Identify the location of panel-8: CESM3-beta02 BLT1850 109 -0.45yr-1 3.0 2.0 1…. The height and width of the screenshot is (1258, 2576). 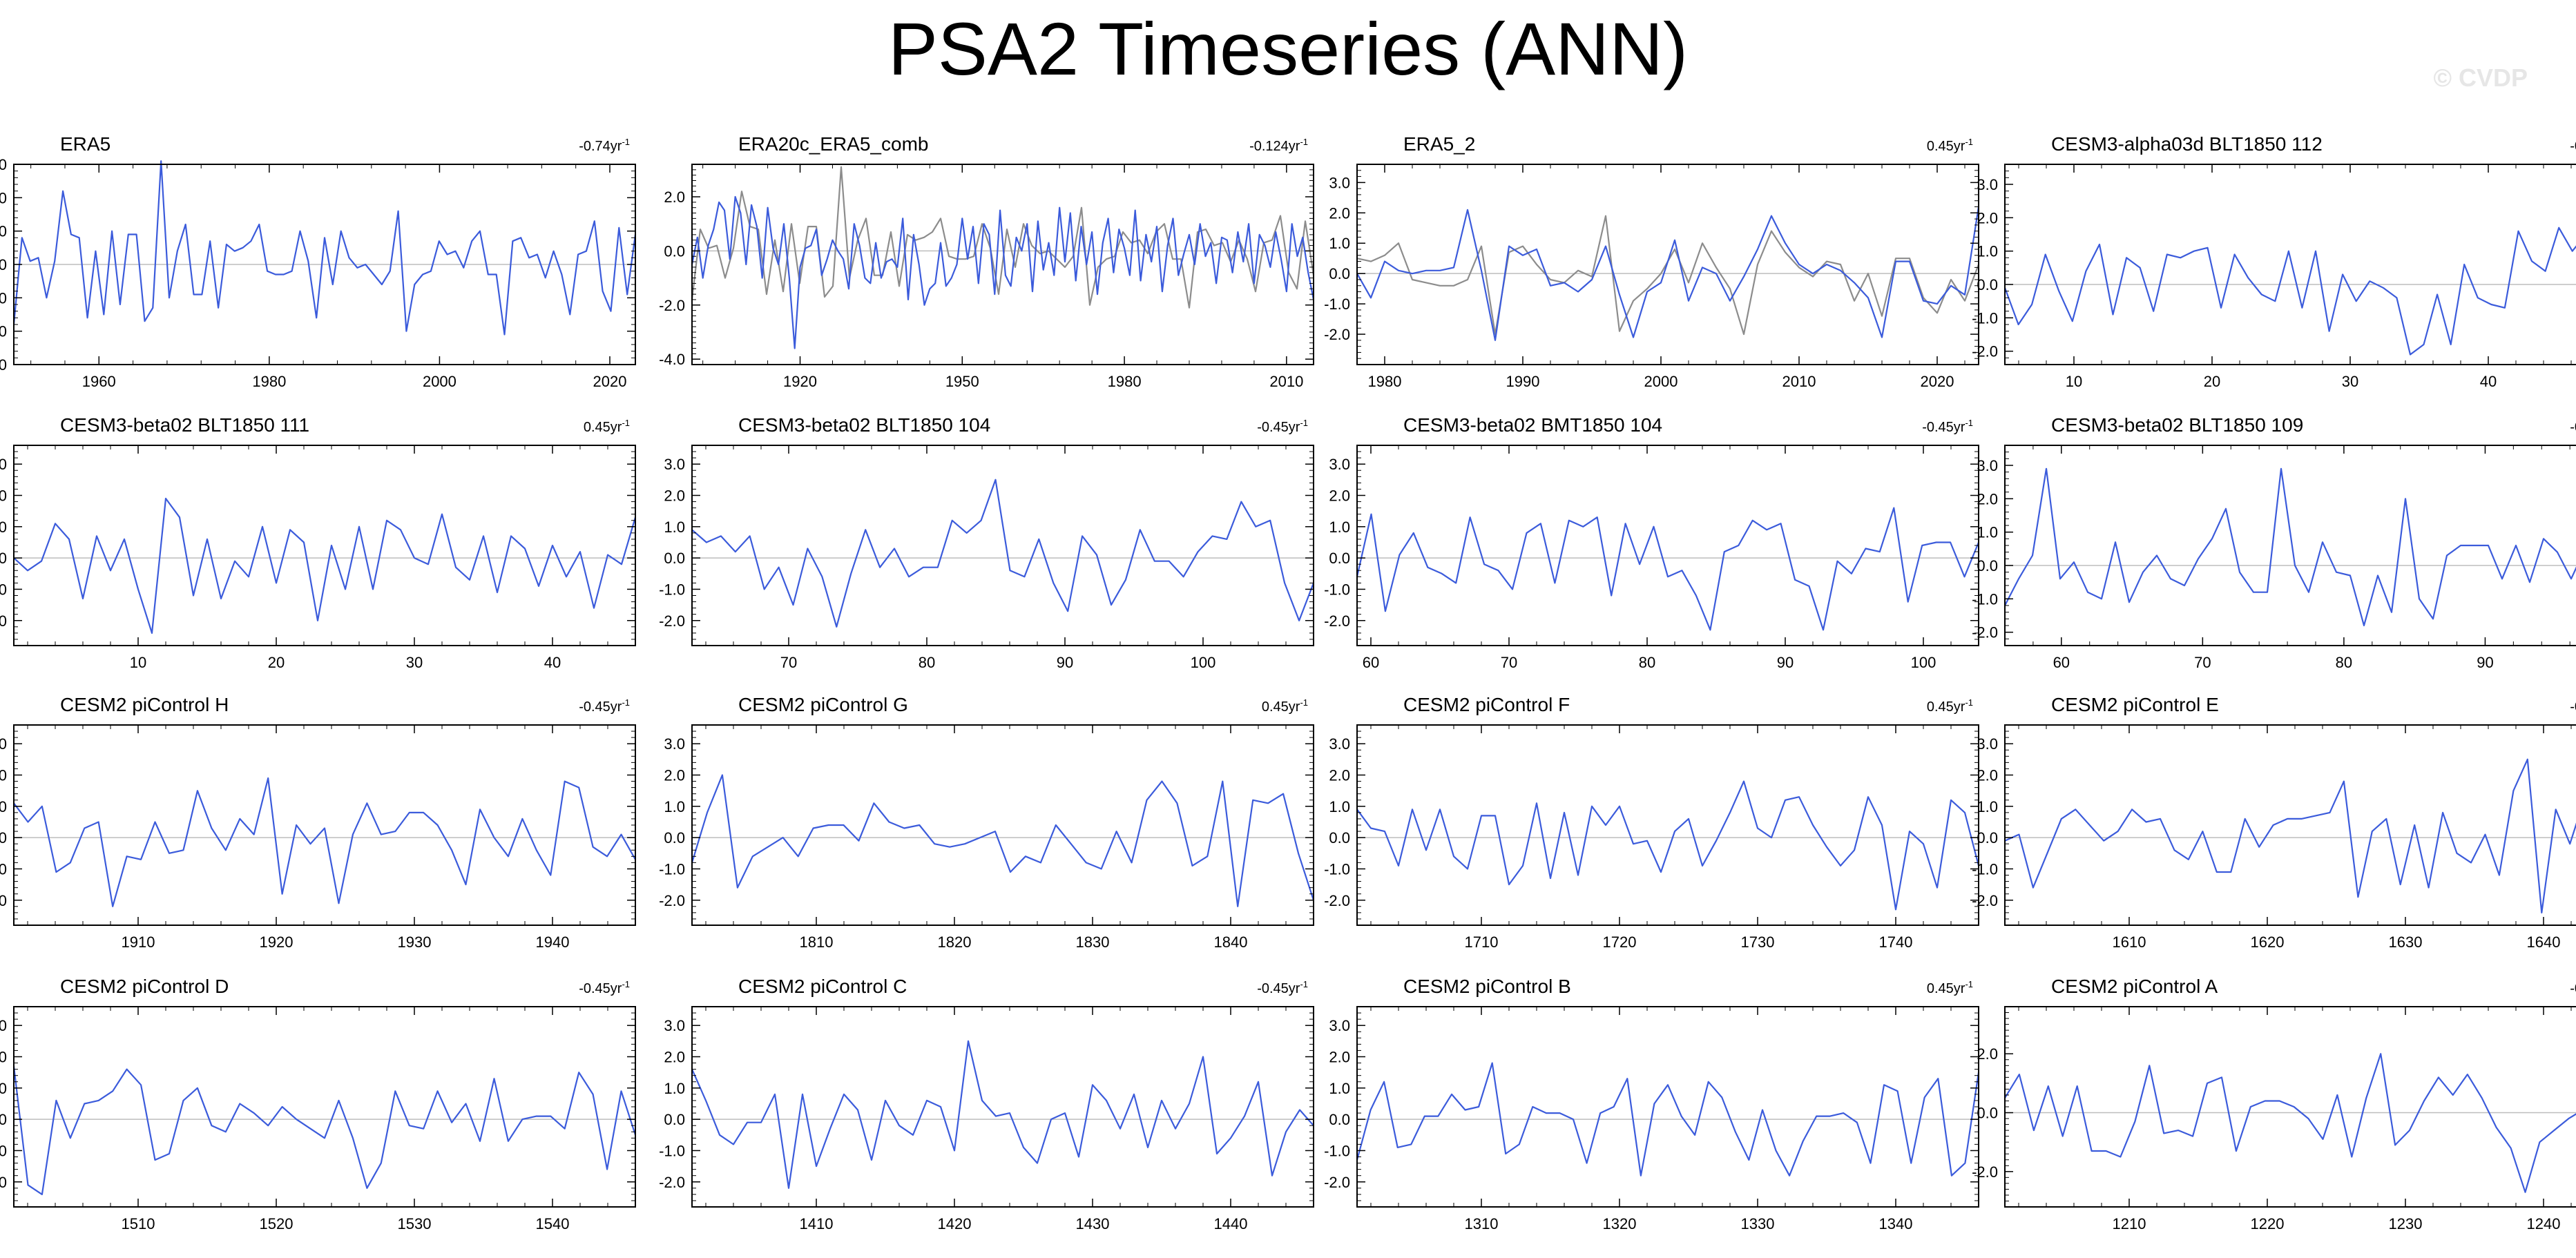
(2274, 543).